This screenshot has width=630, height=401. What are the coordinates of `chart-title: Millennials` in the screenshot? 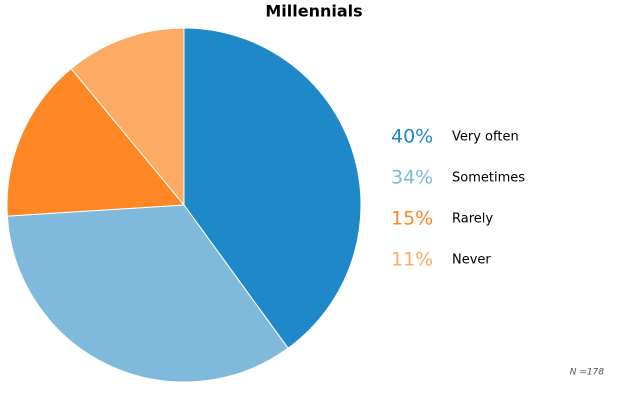 It's located at (313, 11).